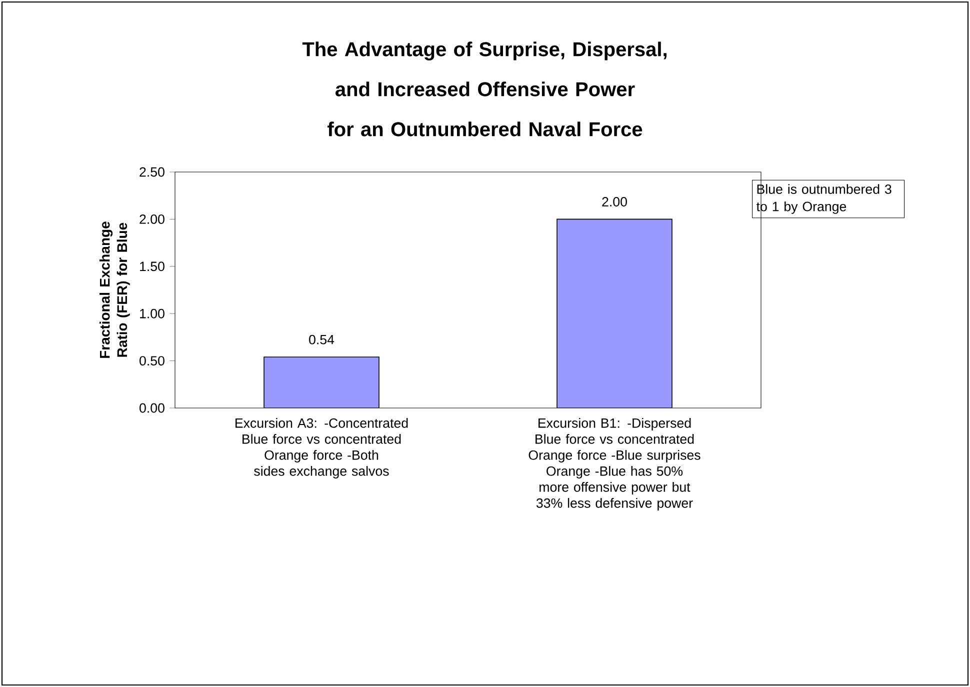 The image size is (970, 687). What do you see at coordinates (824, 199) in the screenshot?
I see `annotation: Blue is outnumbered 3 to 1 by Orange` at bounding box center [824, 199].